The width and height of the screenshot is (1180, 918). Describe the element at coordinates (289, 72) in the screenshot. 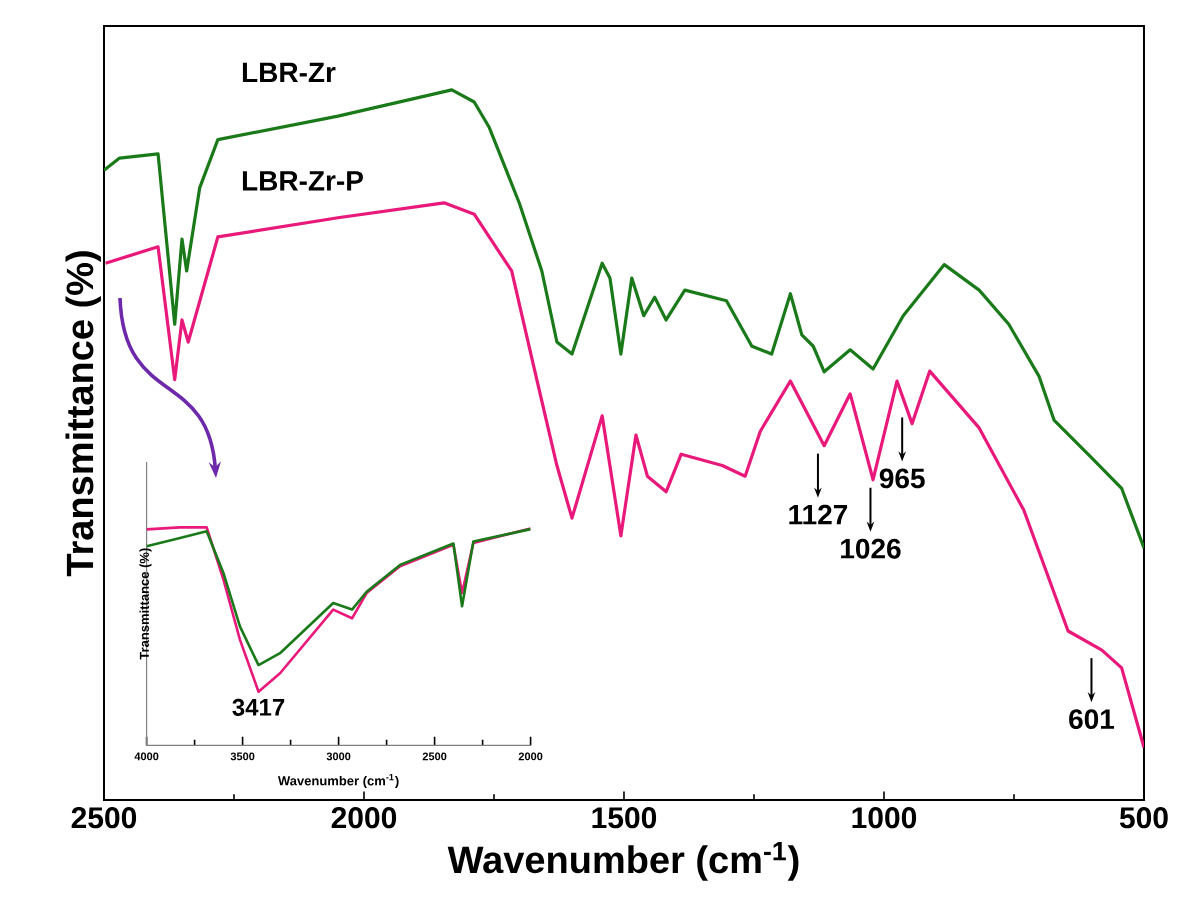

I see `series-label: LBR-Zr` at that location.